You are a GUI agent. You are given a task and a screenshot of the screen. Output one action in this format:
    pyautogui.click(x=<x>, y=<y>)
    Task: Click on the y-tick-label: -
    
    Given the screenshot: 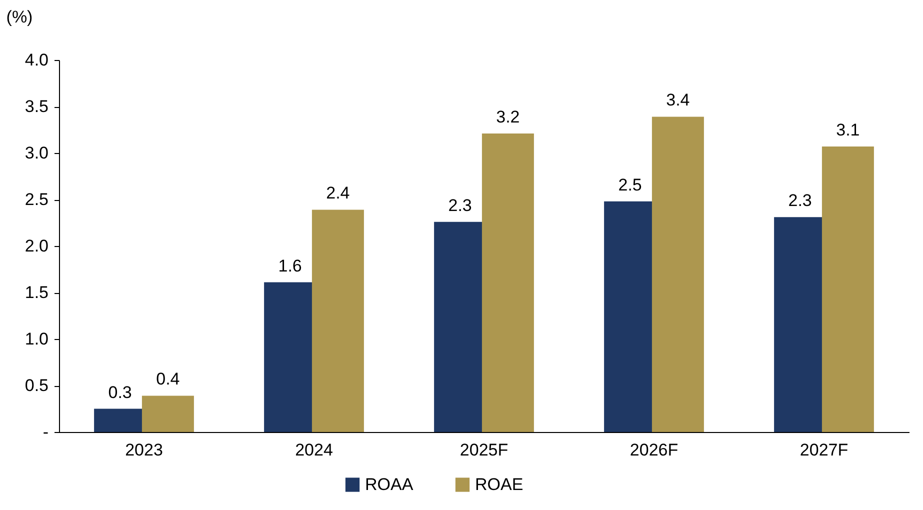 What is the action you would take?
    pyautogui.click(x=45, y=432)
    